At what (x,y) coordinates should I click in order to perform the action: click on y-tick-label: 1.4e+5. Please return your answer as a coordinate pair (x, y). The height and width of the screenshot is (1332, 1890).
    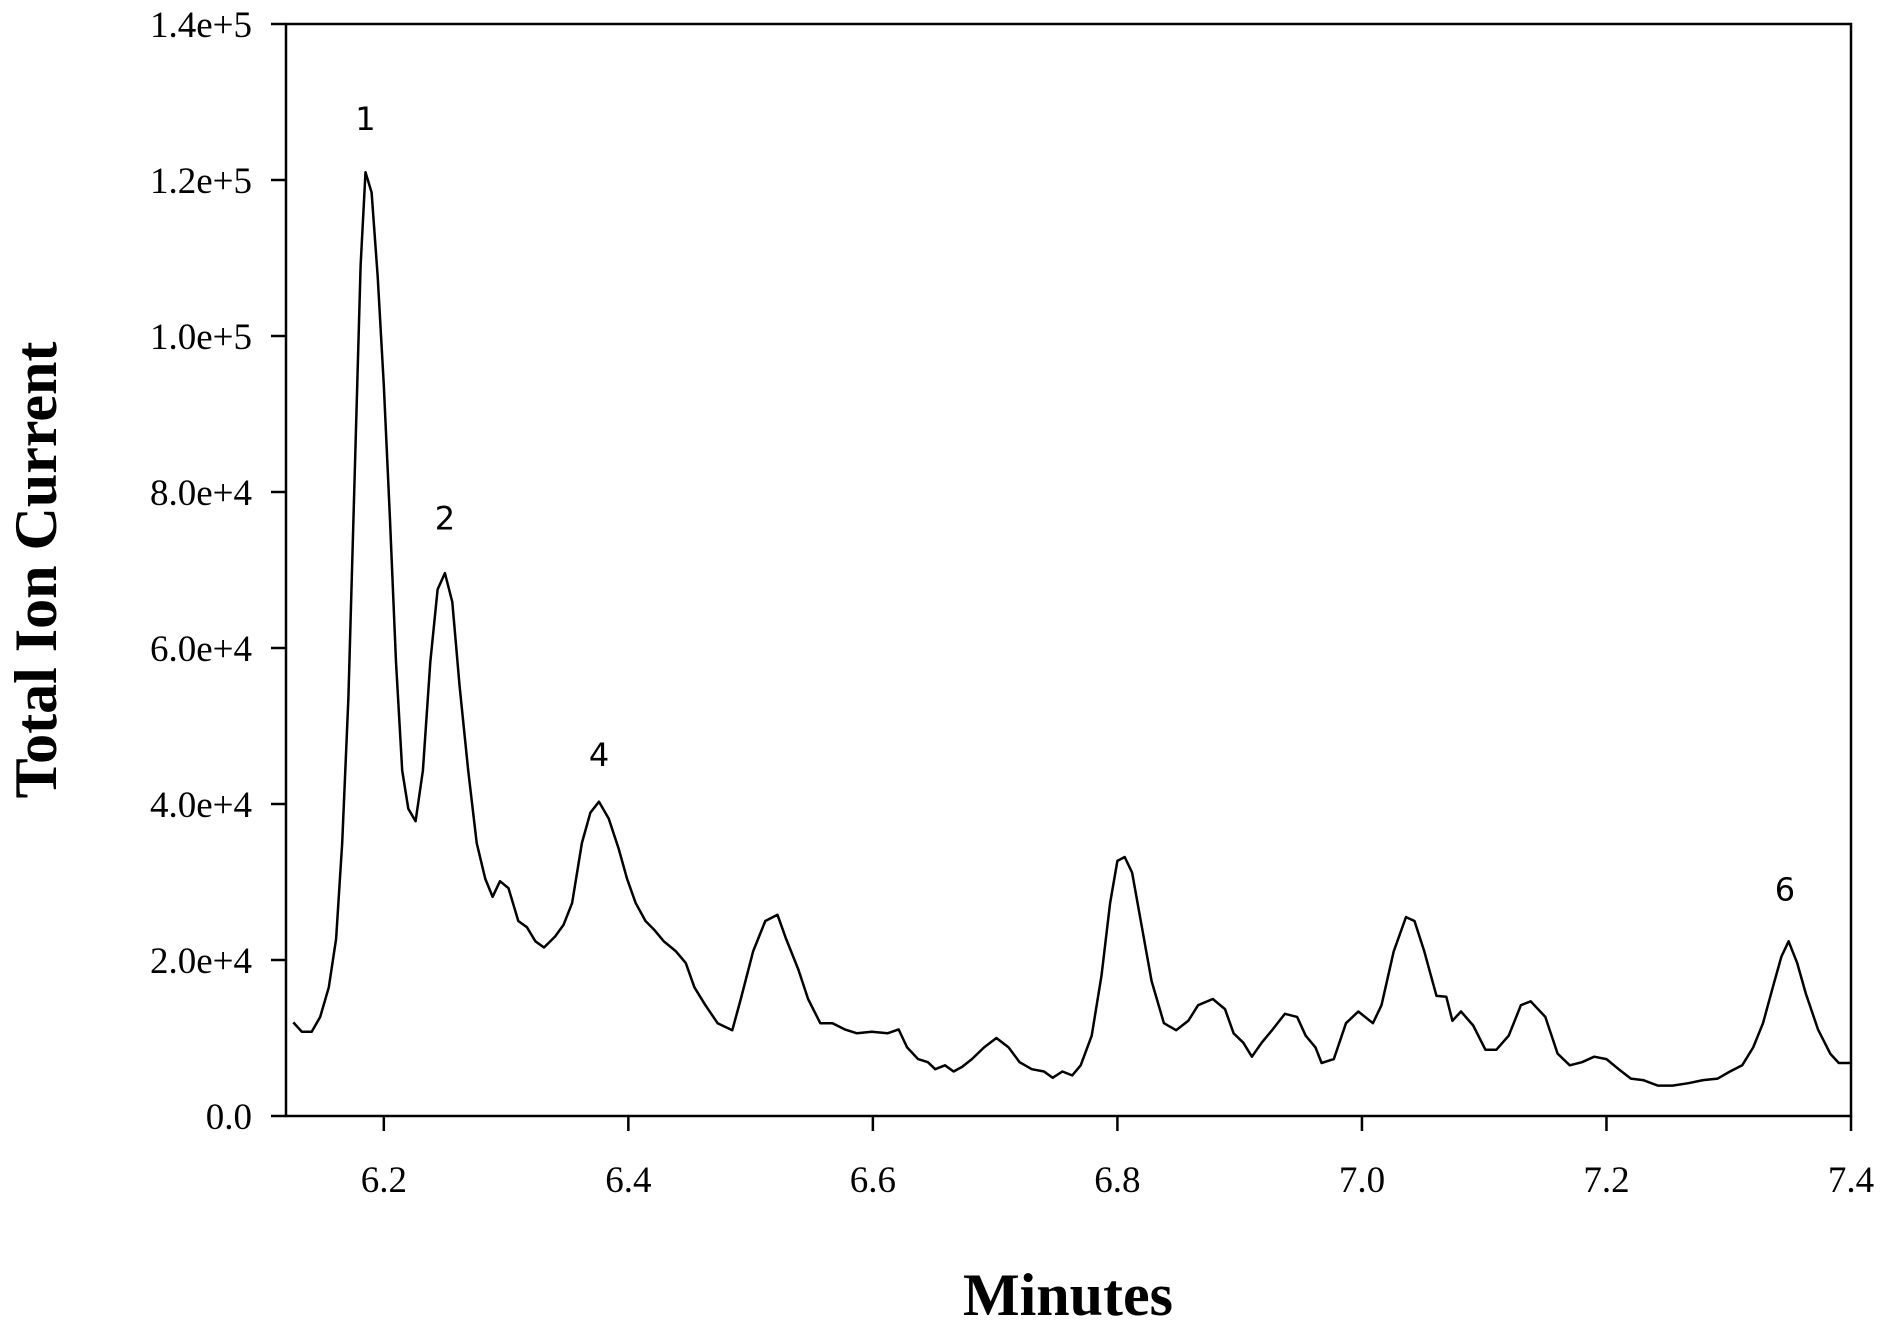
    Looking at the image, I should click on (201, 25).